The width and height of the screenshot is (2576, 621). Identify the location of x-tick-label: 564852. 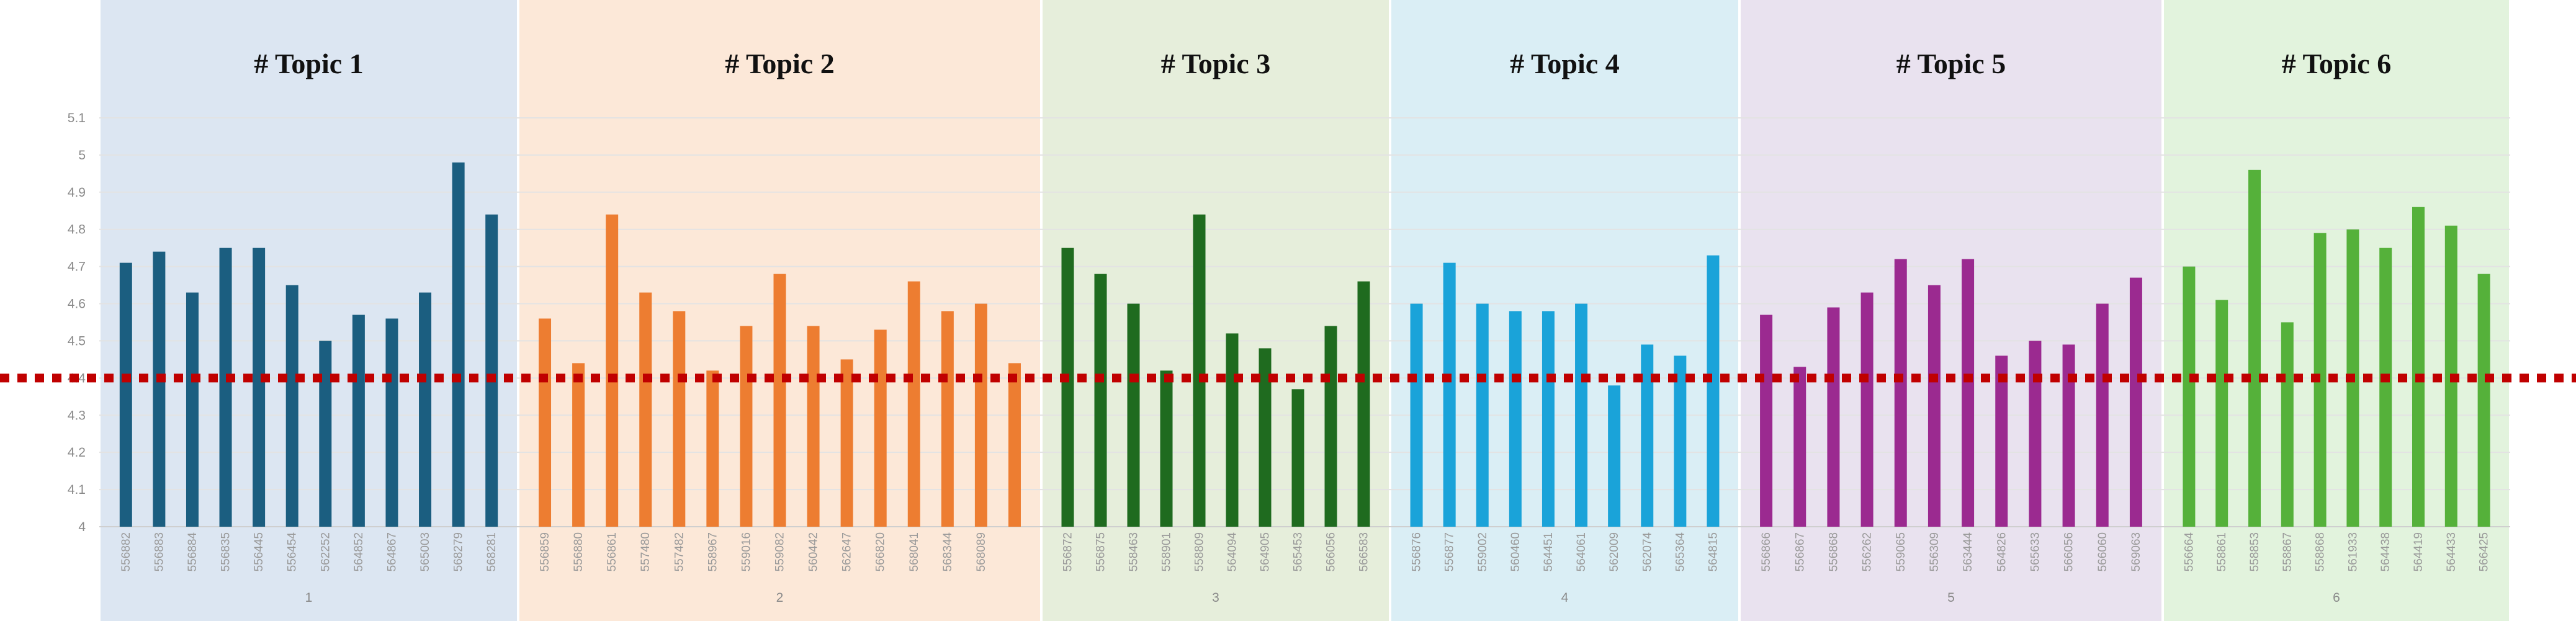
(359, 551).